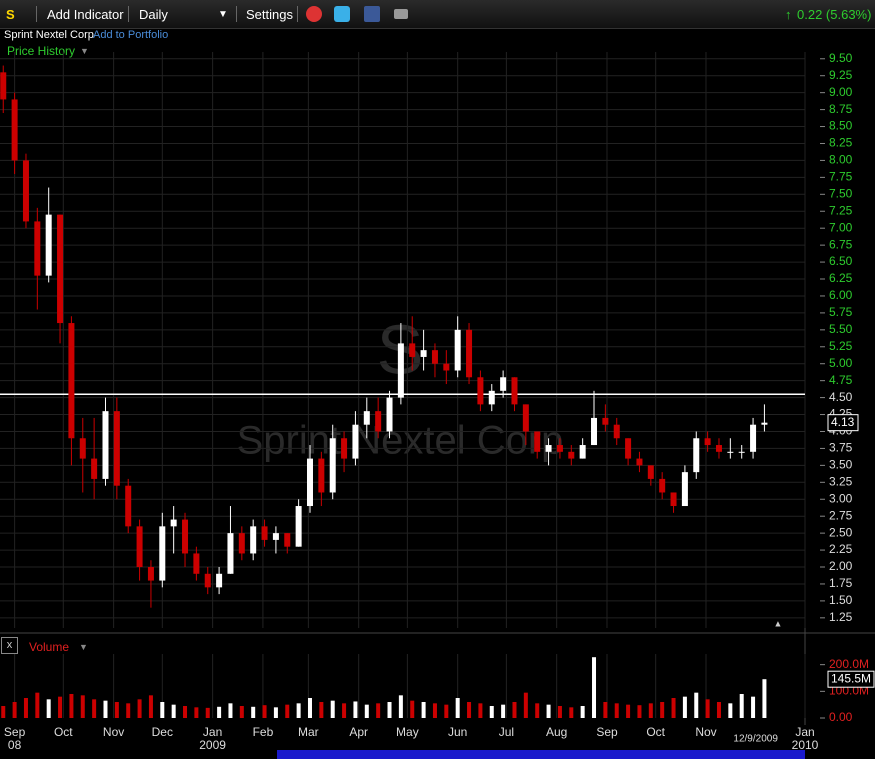  I want to click on y-tick-label: 6.00, so click(841, 295).